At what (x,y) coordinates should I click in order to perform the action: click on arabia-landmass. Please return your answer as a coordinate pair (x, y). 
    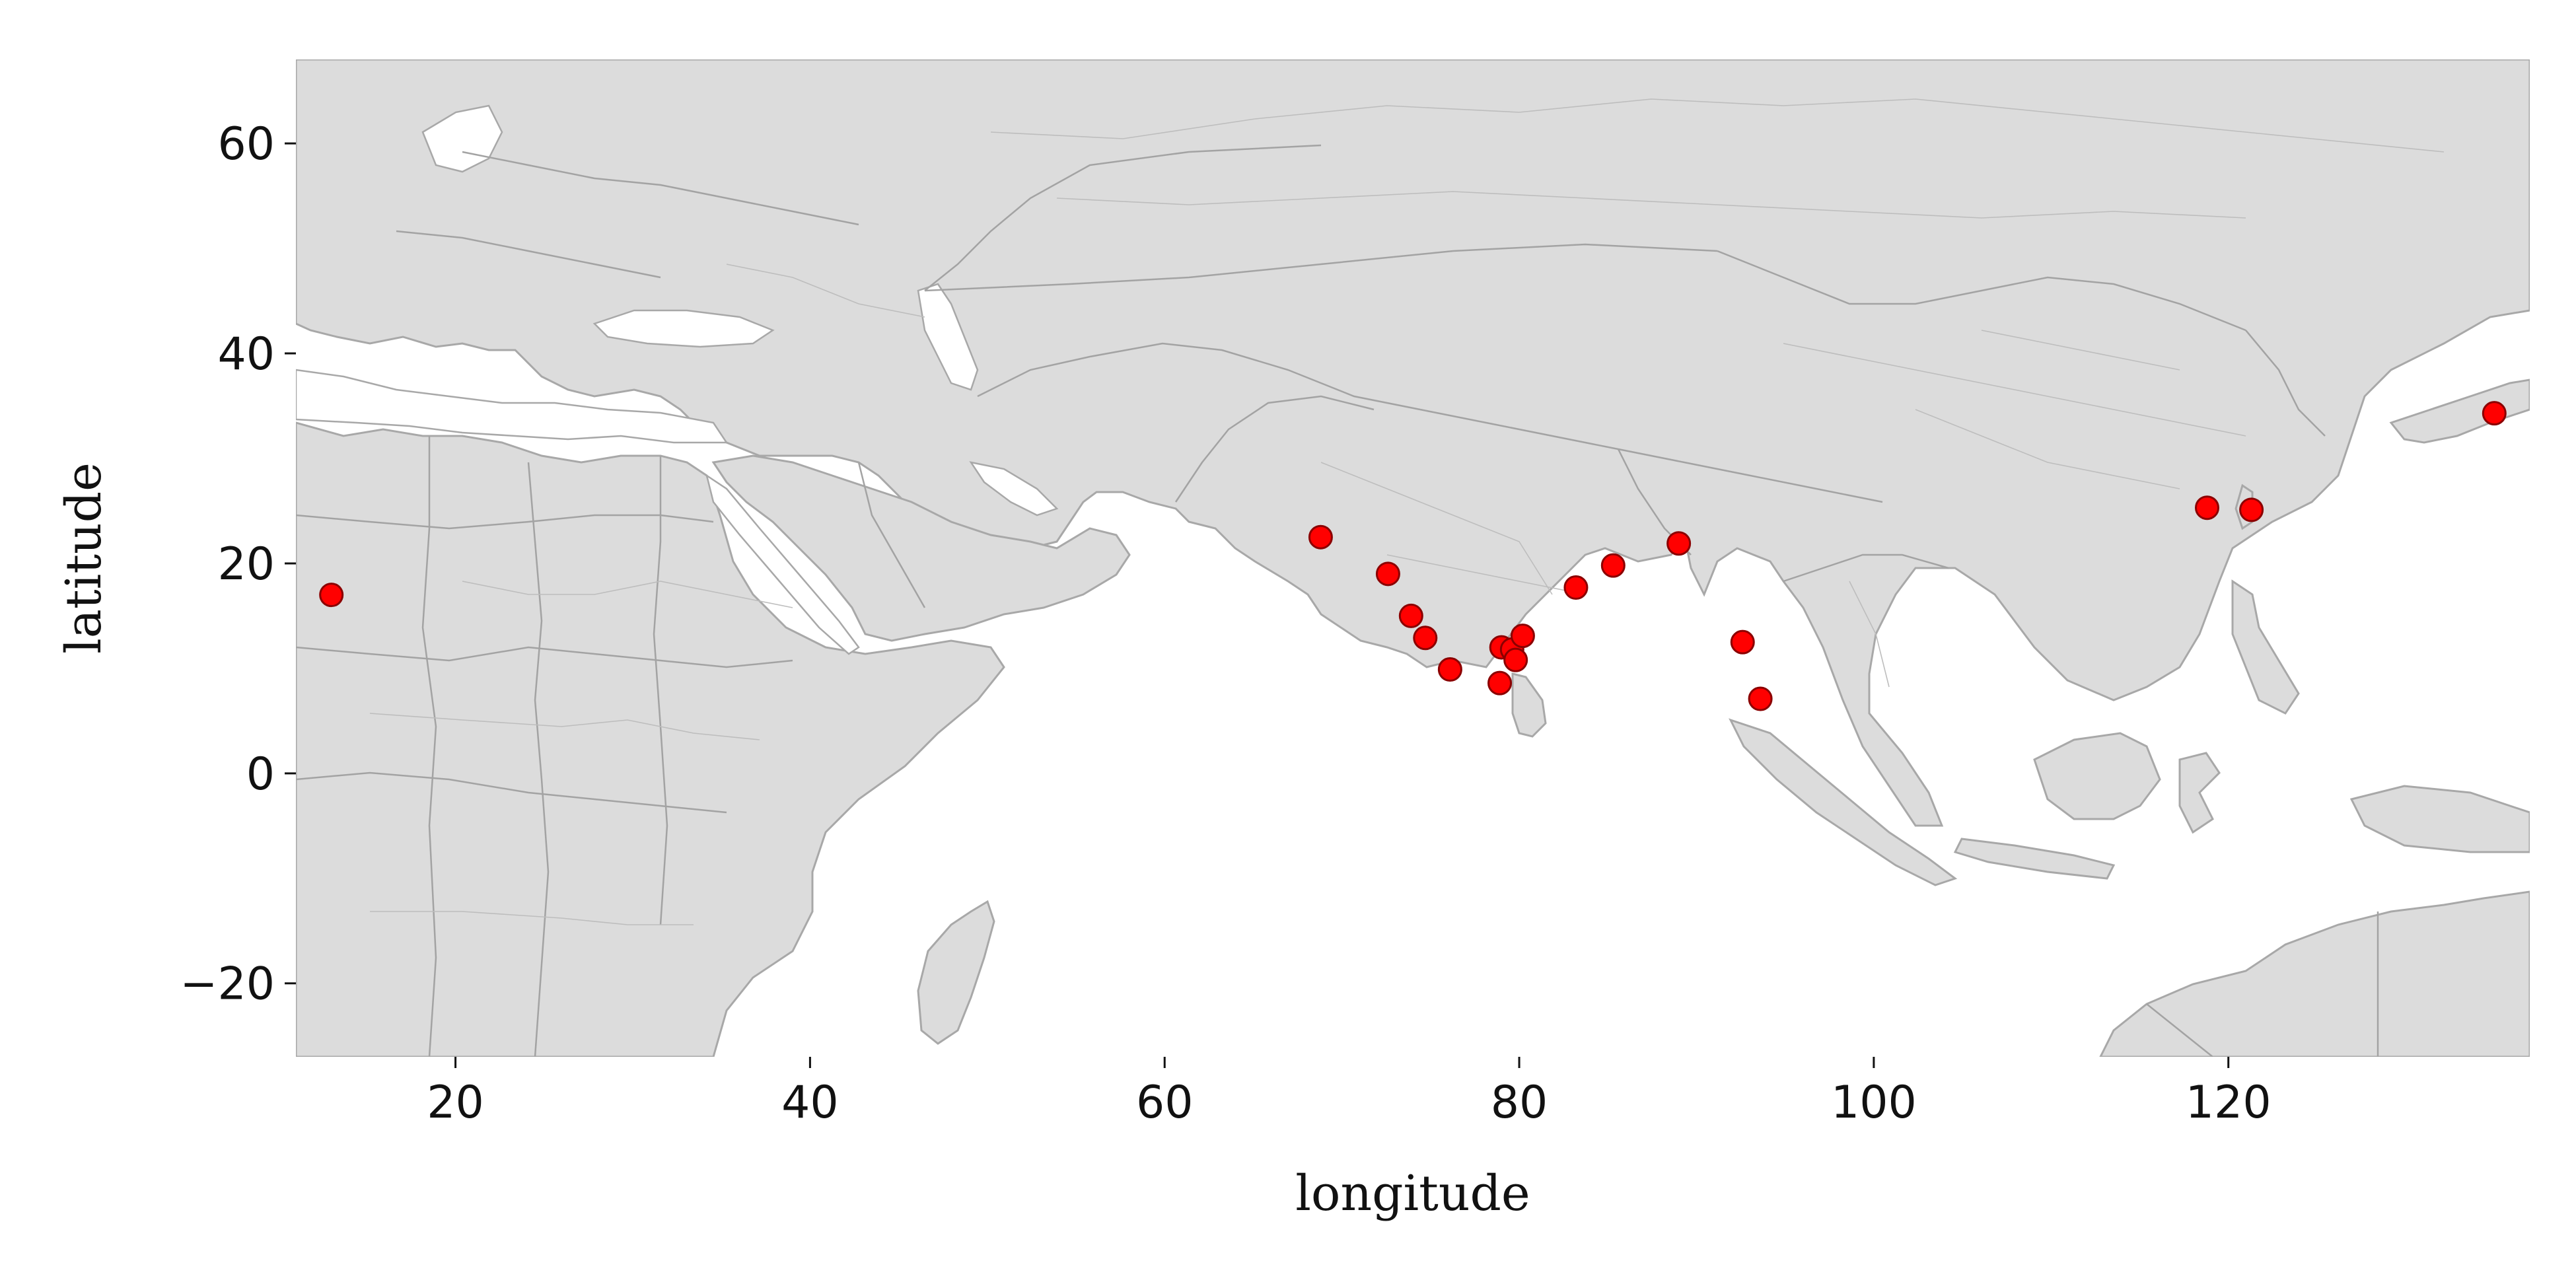
    Looking at the image, I should click on (921, 548).